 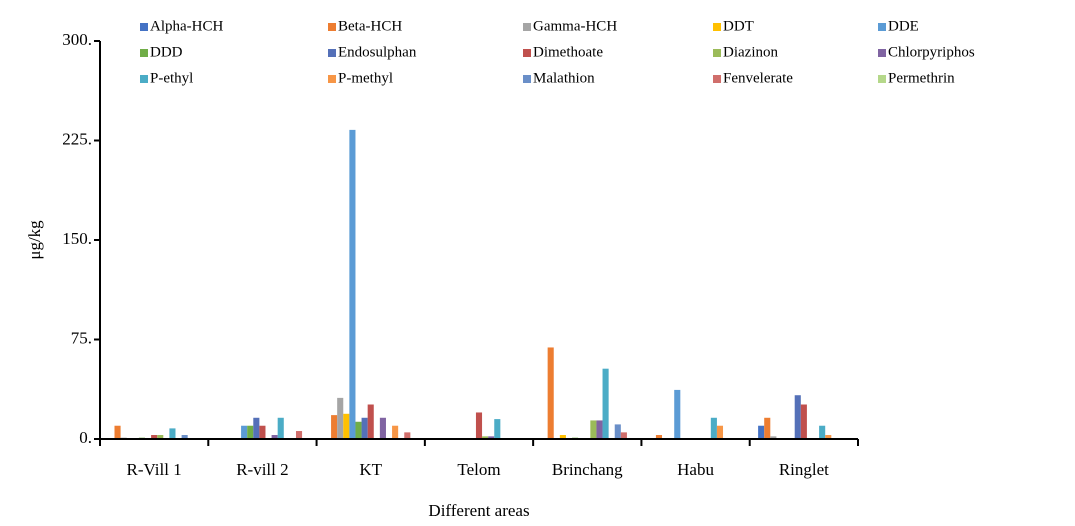 I want to click on legend-label: Endosulphan, so click(x=377, y=52).